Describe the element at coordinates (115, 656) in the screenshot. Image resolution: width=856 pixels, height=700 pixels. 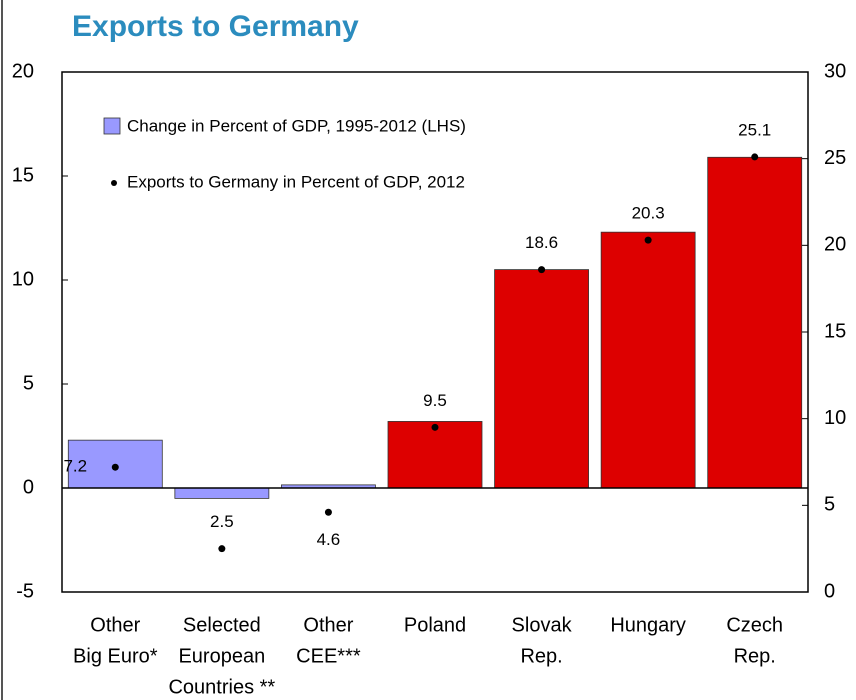
I see `x-tick-label: Big Euro*` at that location.